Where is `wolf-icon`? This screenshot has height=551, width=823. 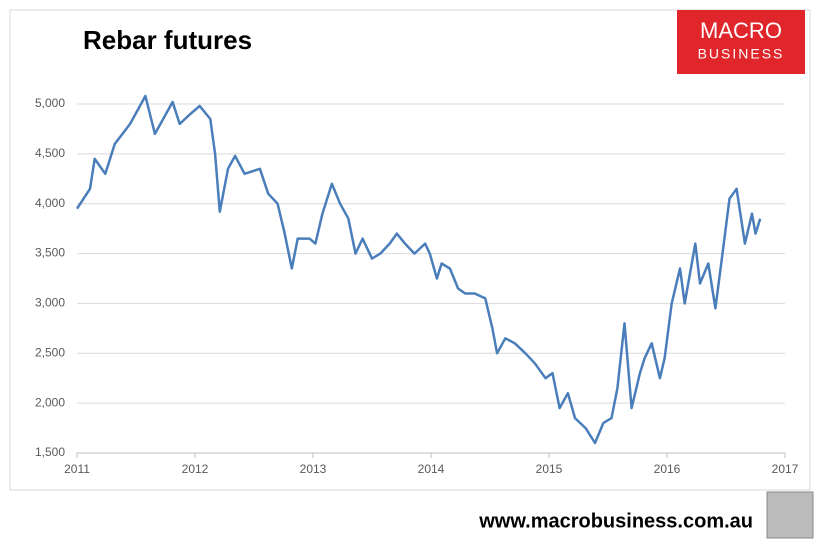
wolf-icon is located at coordinates (790, 515).